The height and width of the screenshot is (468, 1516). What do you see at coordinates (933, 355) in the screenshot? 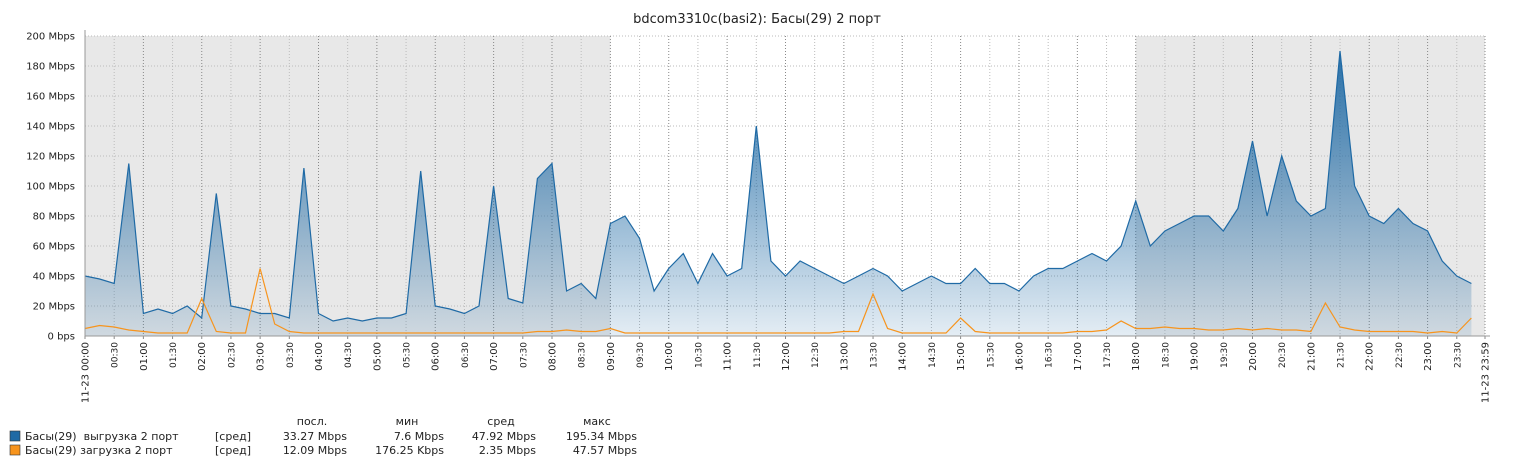
I see `x-tick-label: 14:30` at bounding box center [933, 355].